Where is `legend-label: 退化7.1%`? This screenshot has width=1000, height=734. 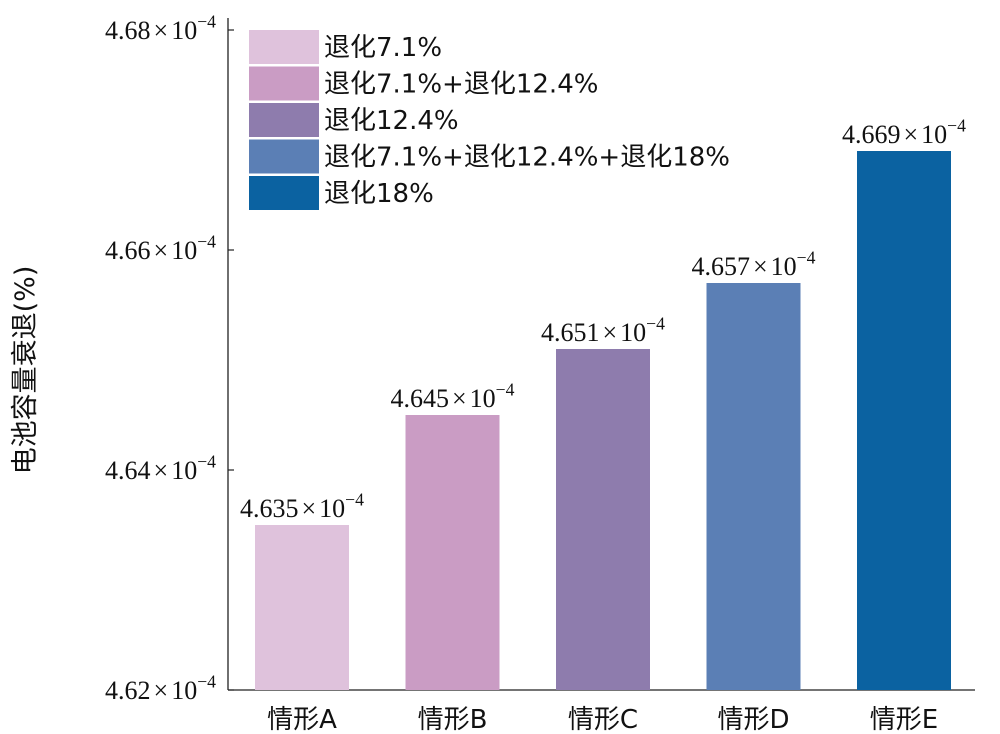 legend-label: 退化7.1% is located at coordinates (383, 48).